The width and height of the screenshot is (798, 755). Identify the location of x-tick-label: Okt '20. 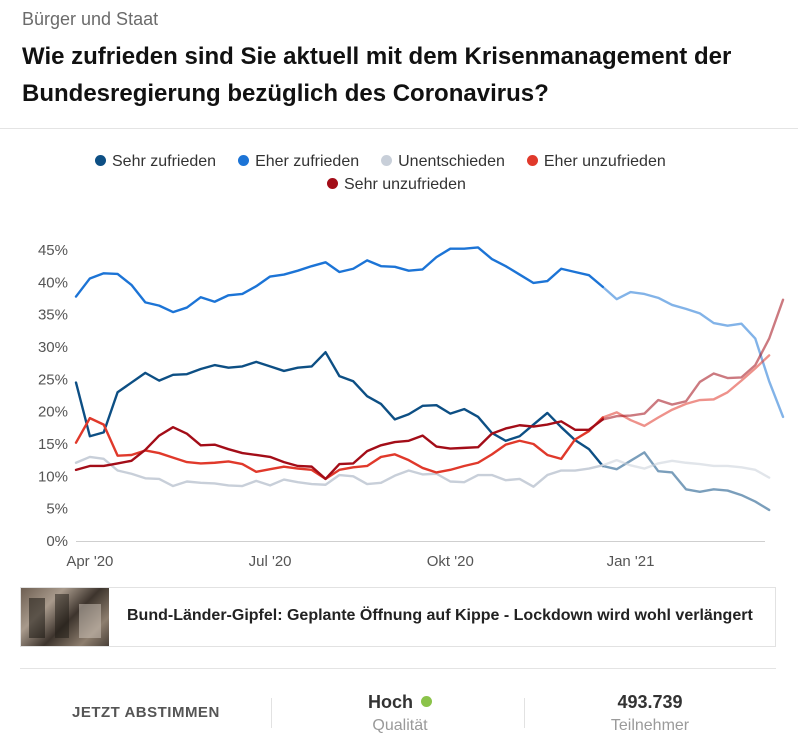
(450, 561).